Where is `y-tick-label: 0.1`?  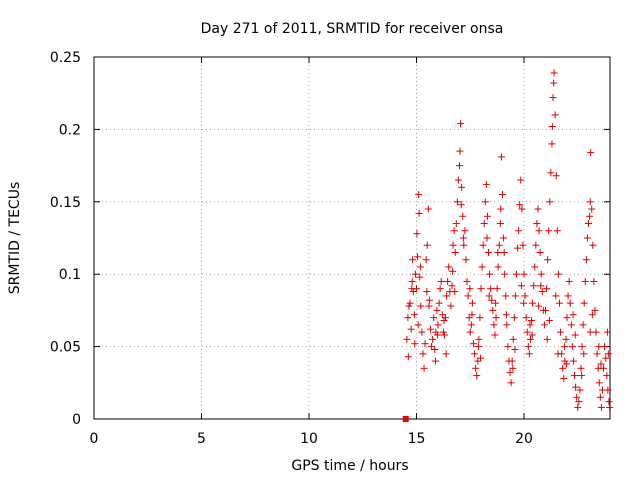 y-tick-label: 0.1 is located at coordinates (70, 275).